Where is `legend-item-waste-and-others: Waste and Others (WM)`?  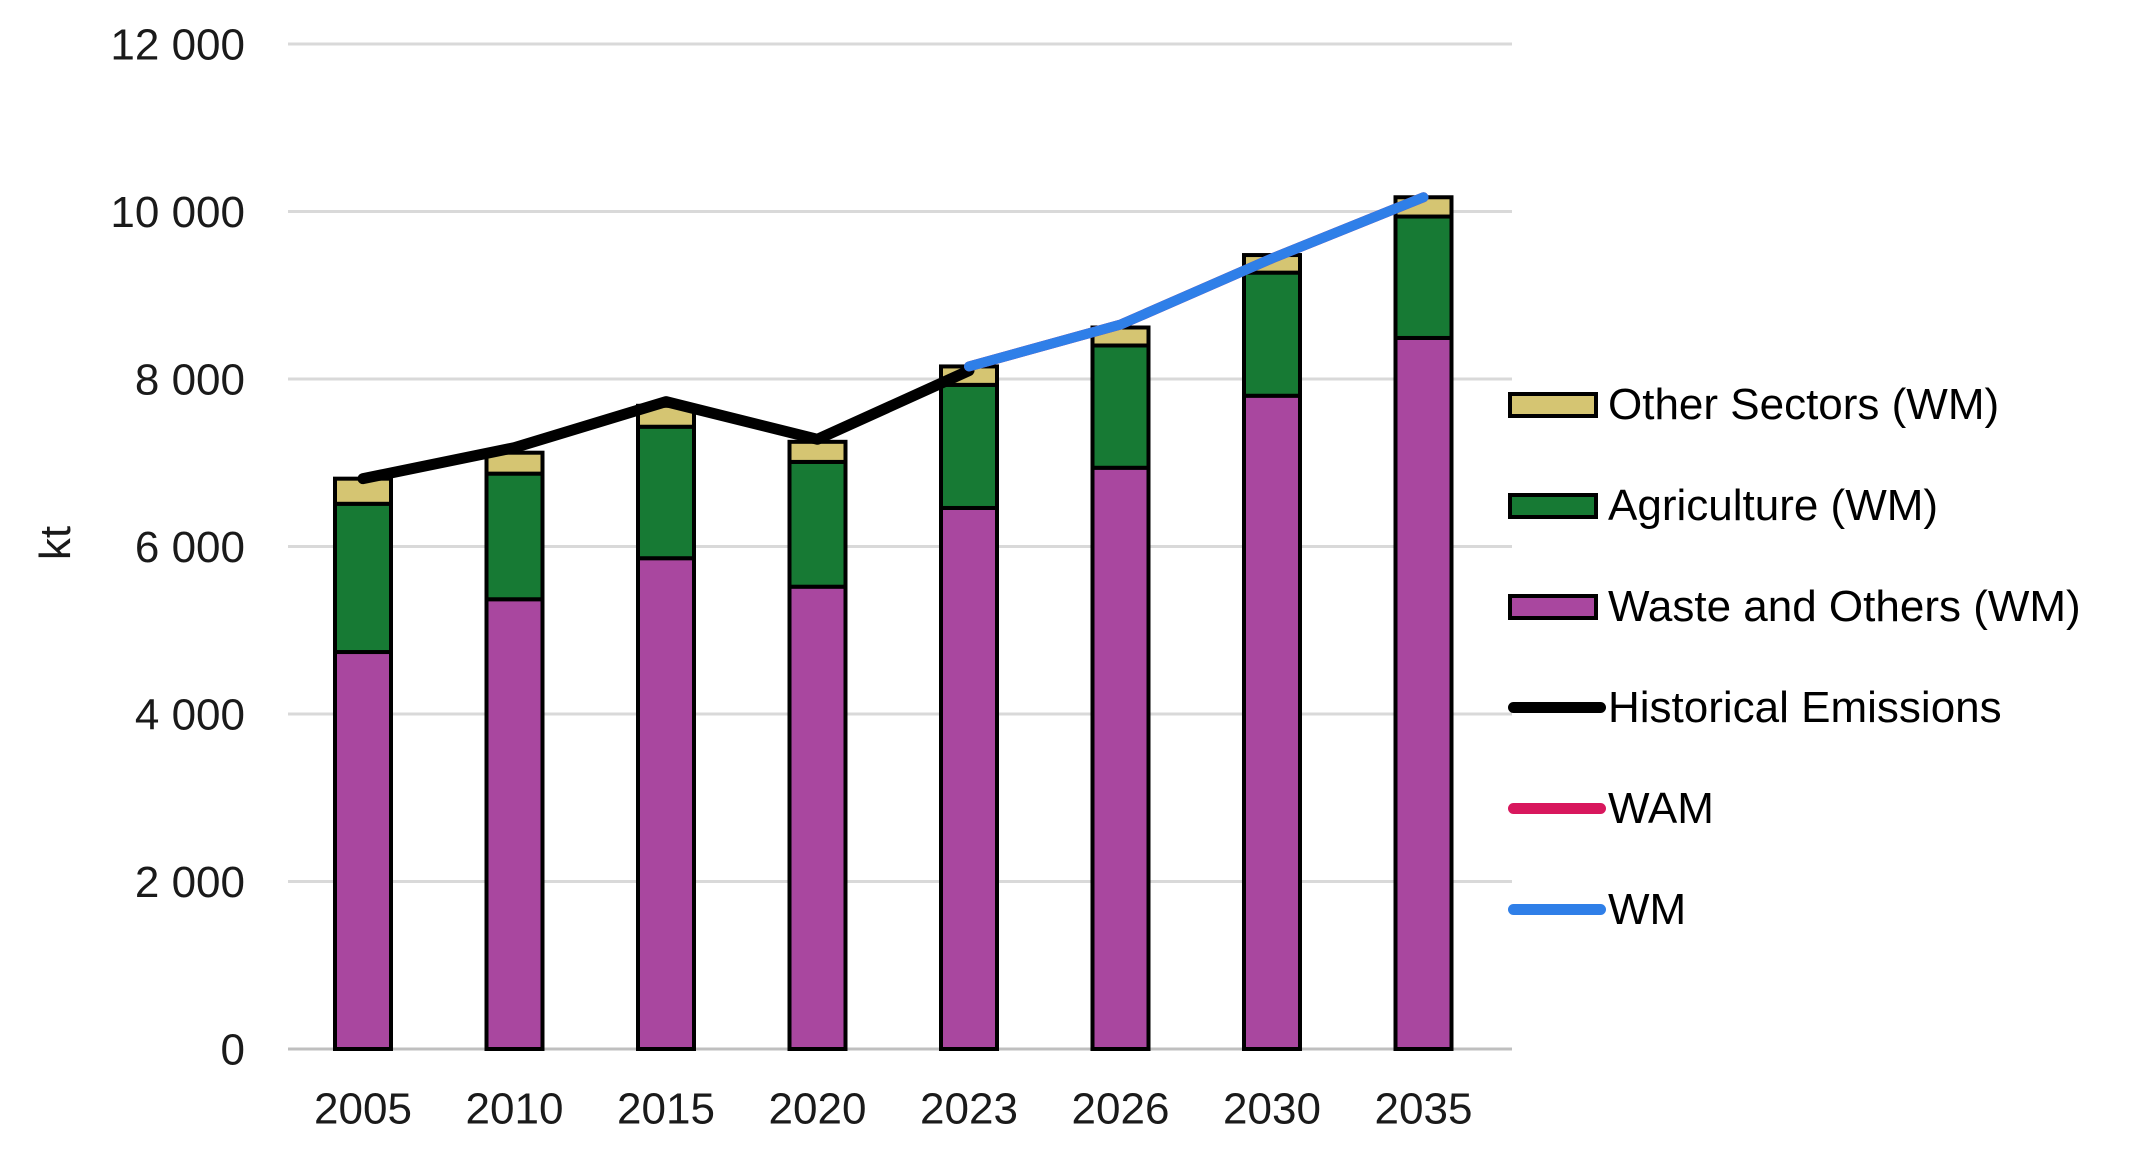
legend-item-waste-and-others: Waste and Others (WM) is located at coordinates (1794, 606).